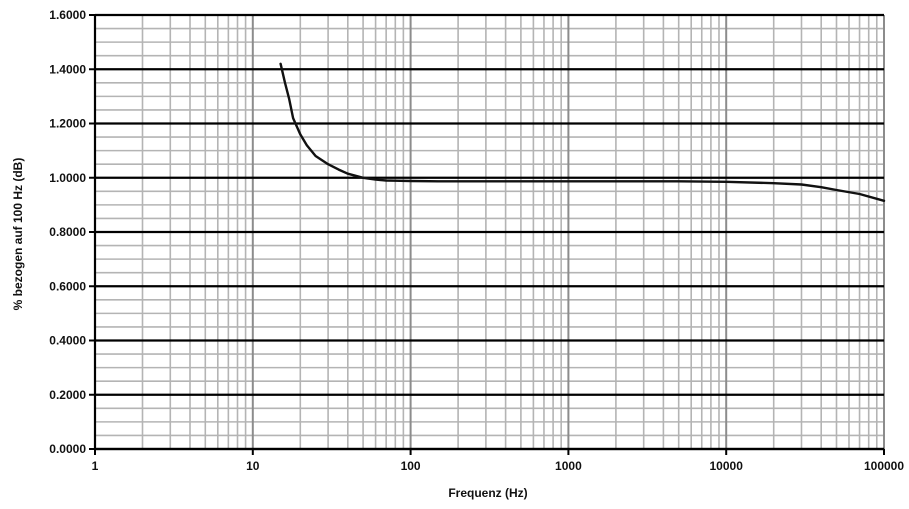 The height and width of the screenshot is (509, 909). What do you see at coordinates (18, 234) in the screenshot?
I see `y-axis-title: % bezogen auf 100 Hz (dB)` at bounding box center [18, 234].